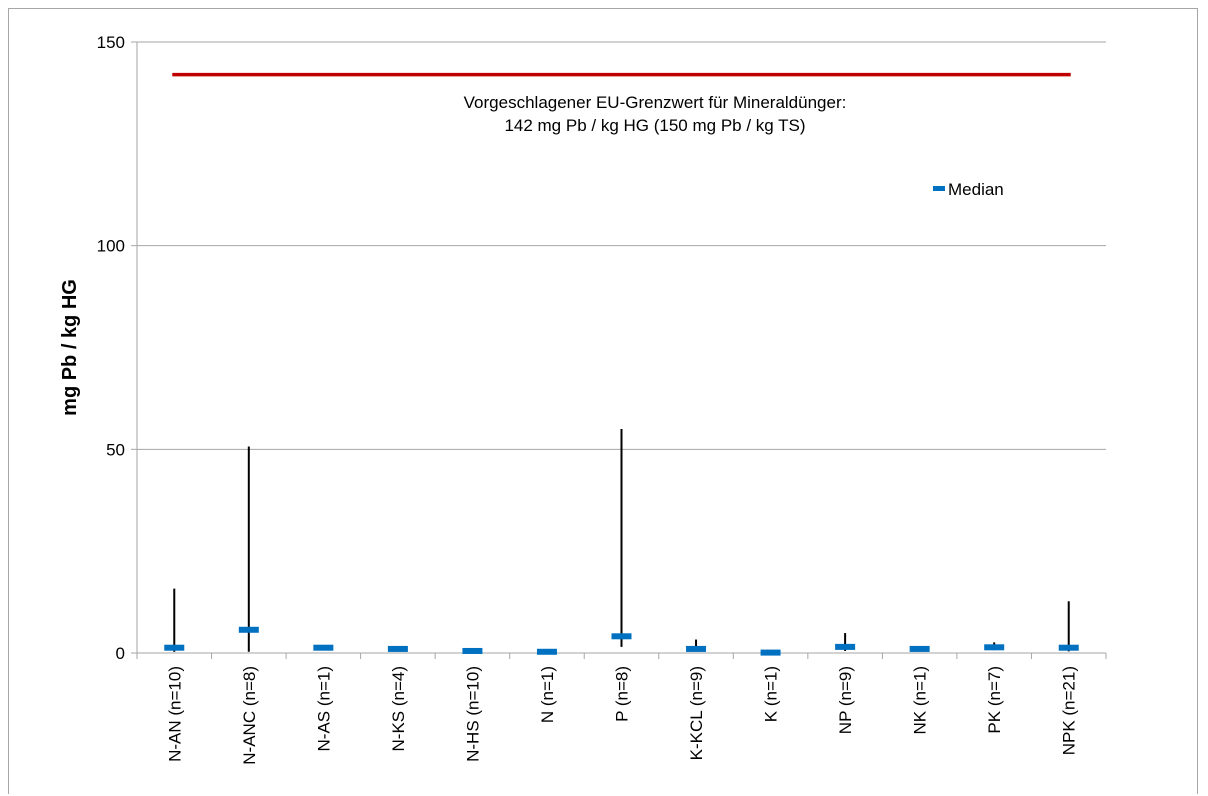  Describe the element at coordinates (323, 709) in the screenshot. I see `x-tick-label: N-AS (n=1)` at that location.